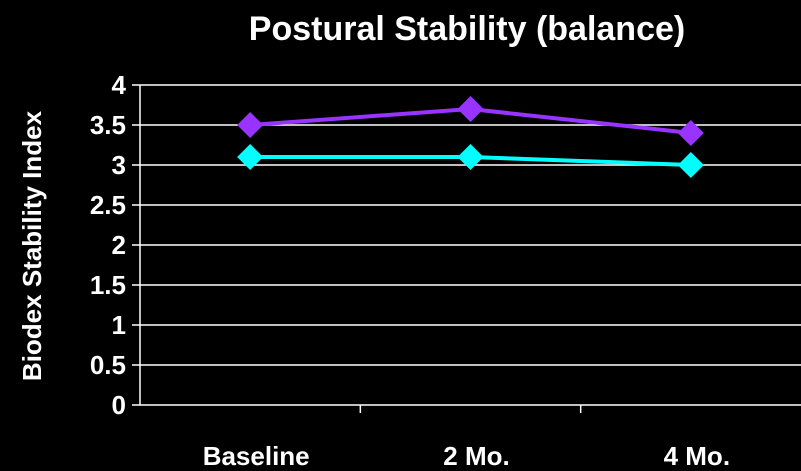 The image size is (801, 471). I want to click on x-tick-labels: Baseline 2 Mo. 4 Mo., so click(466, 456).